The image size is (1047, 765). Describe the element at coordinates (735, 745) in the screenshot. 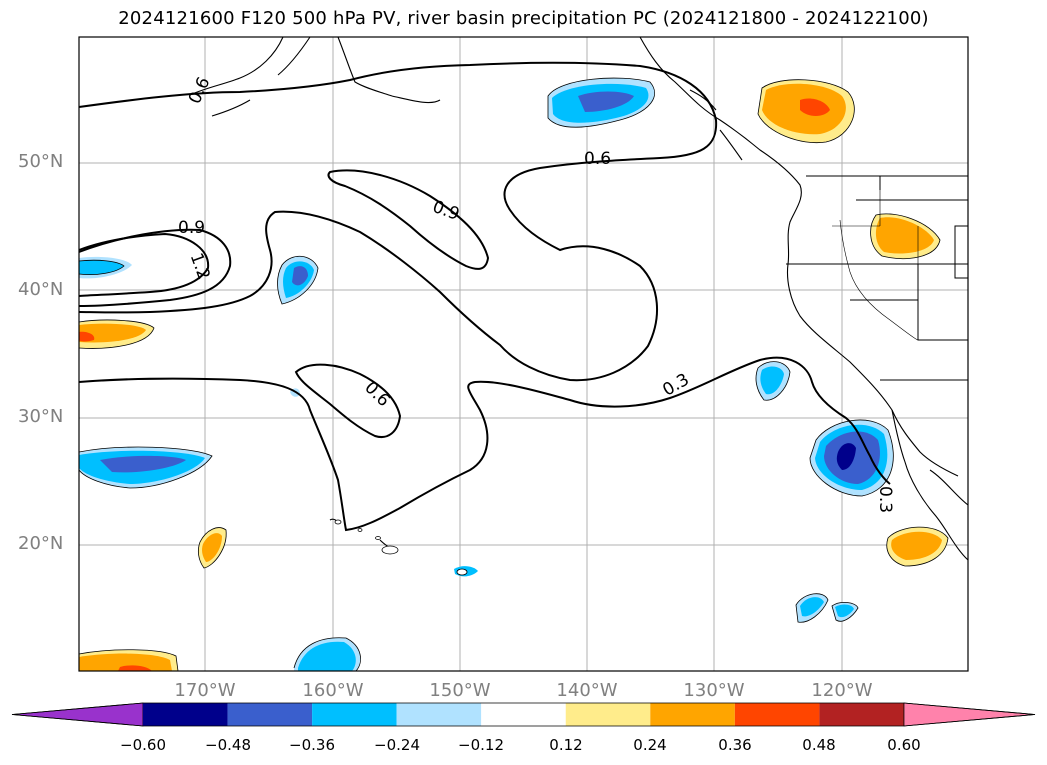

I see `colorbar-tick-label: 0.36` at that location.